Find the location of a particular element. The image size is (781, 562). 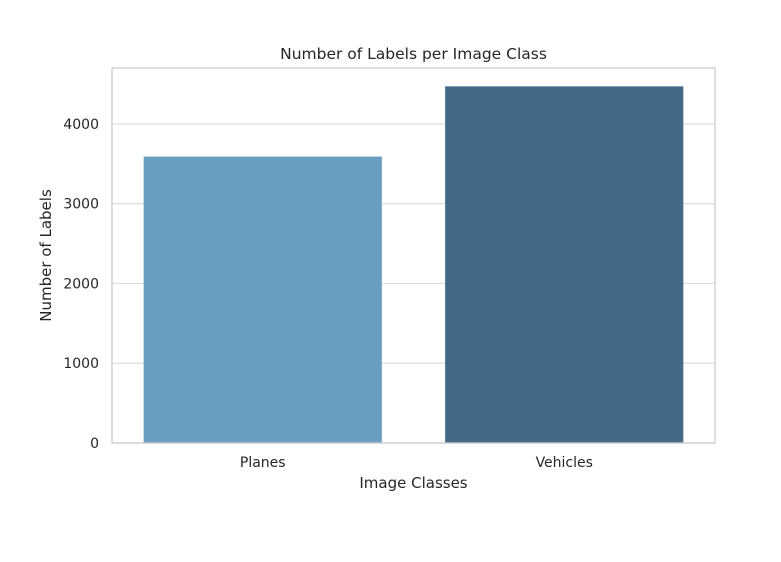

y-tick-label: 3000 is located at coordinates (81, 205).